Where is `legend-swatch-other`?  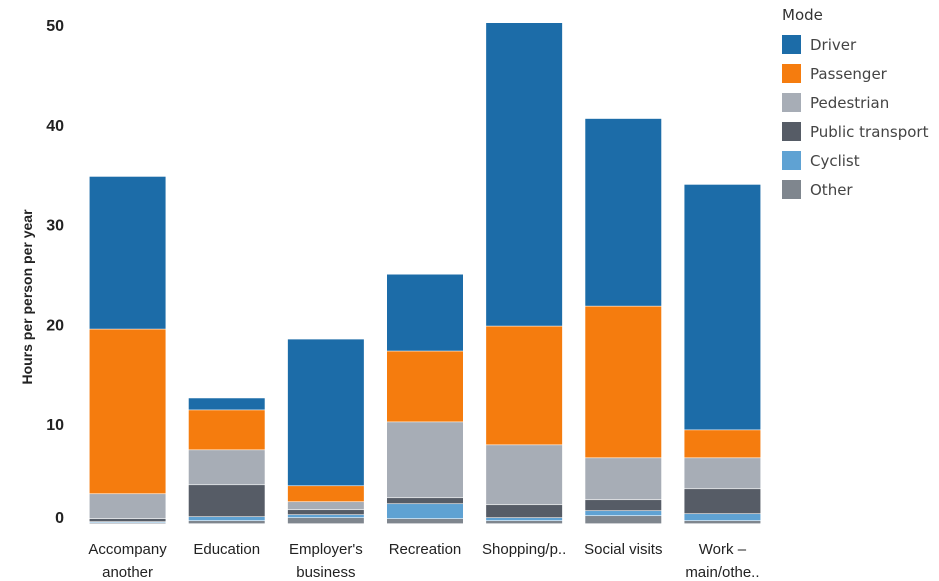 legend-swatch-other is located at coordinates (791, 189).